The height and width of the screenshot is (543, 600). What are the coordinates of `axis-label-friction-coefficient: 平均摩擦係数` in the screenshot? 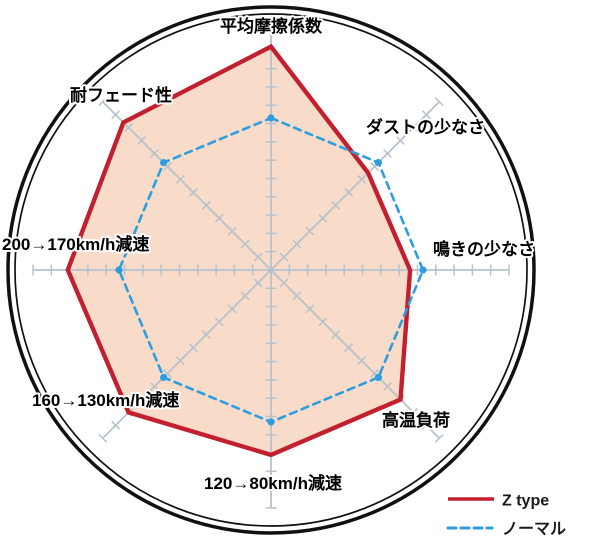 It's located at (271, 26).